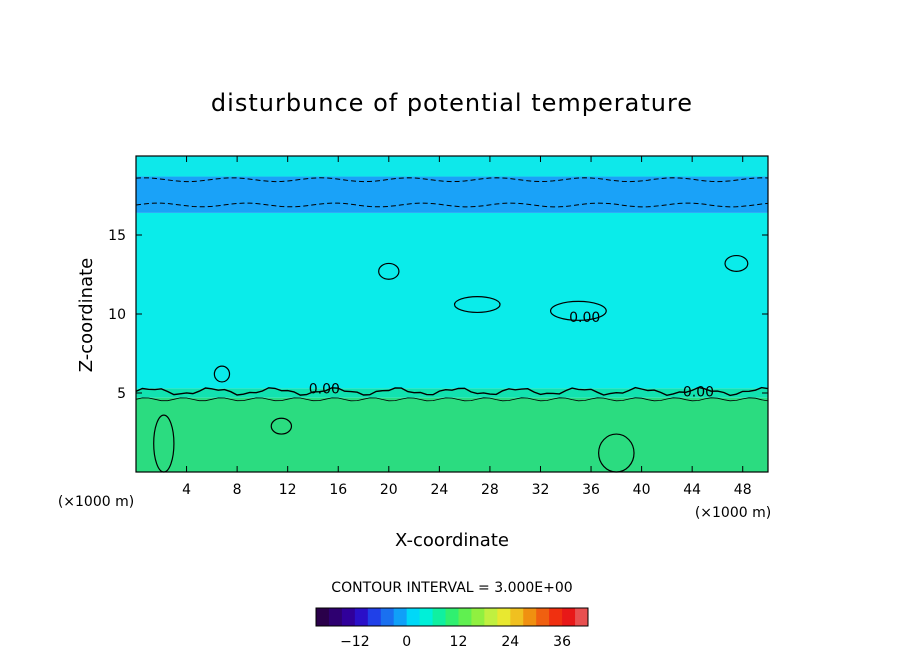 Image resolution: width=904 pixels, height=654 pixels. What do you see at coordinates (406, 642) in the screenshot?
I see `colorbar-tick-label-1: 0` at bounding box center [406, 642].